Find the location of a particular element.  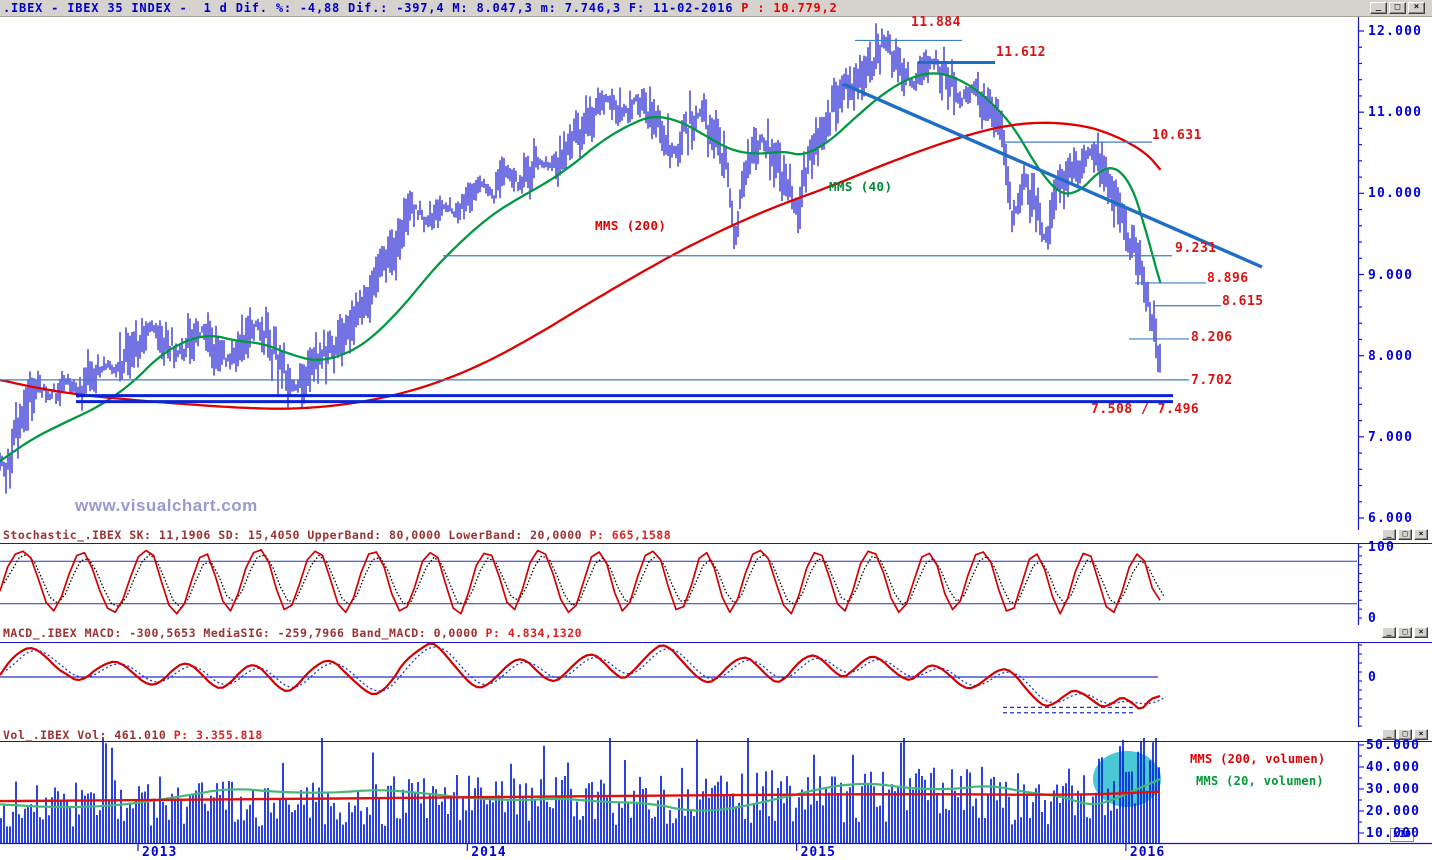

stochastic-window-controls: _ □ × is located at coordinates (1405, 534).